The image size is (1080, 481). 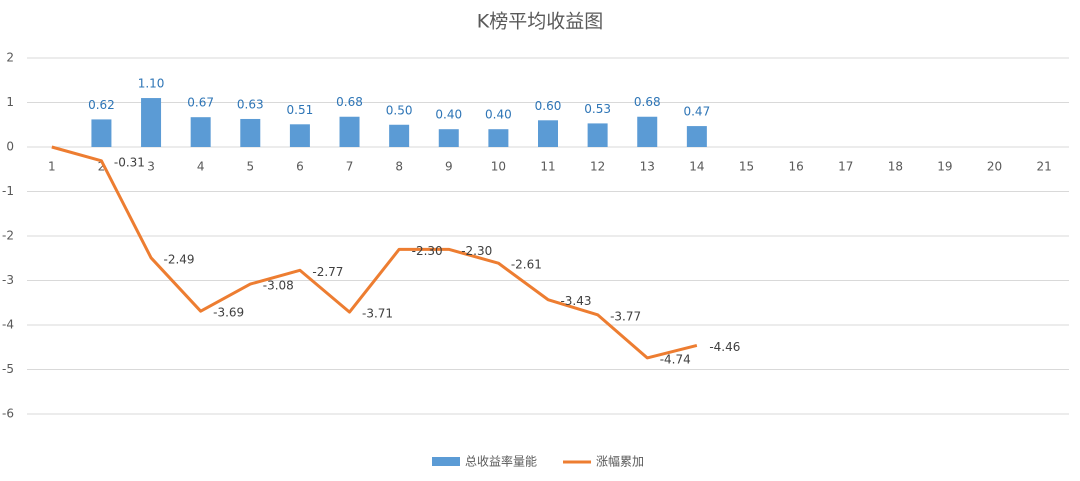 What do you see at coordinates (1044, 167) in the screenshot?
I see `x-tick-label: 21` at bounding box center [1044, 167].